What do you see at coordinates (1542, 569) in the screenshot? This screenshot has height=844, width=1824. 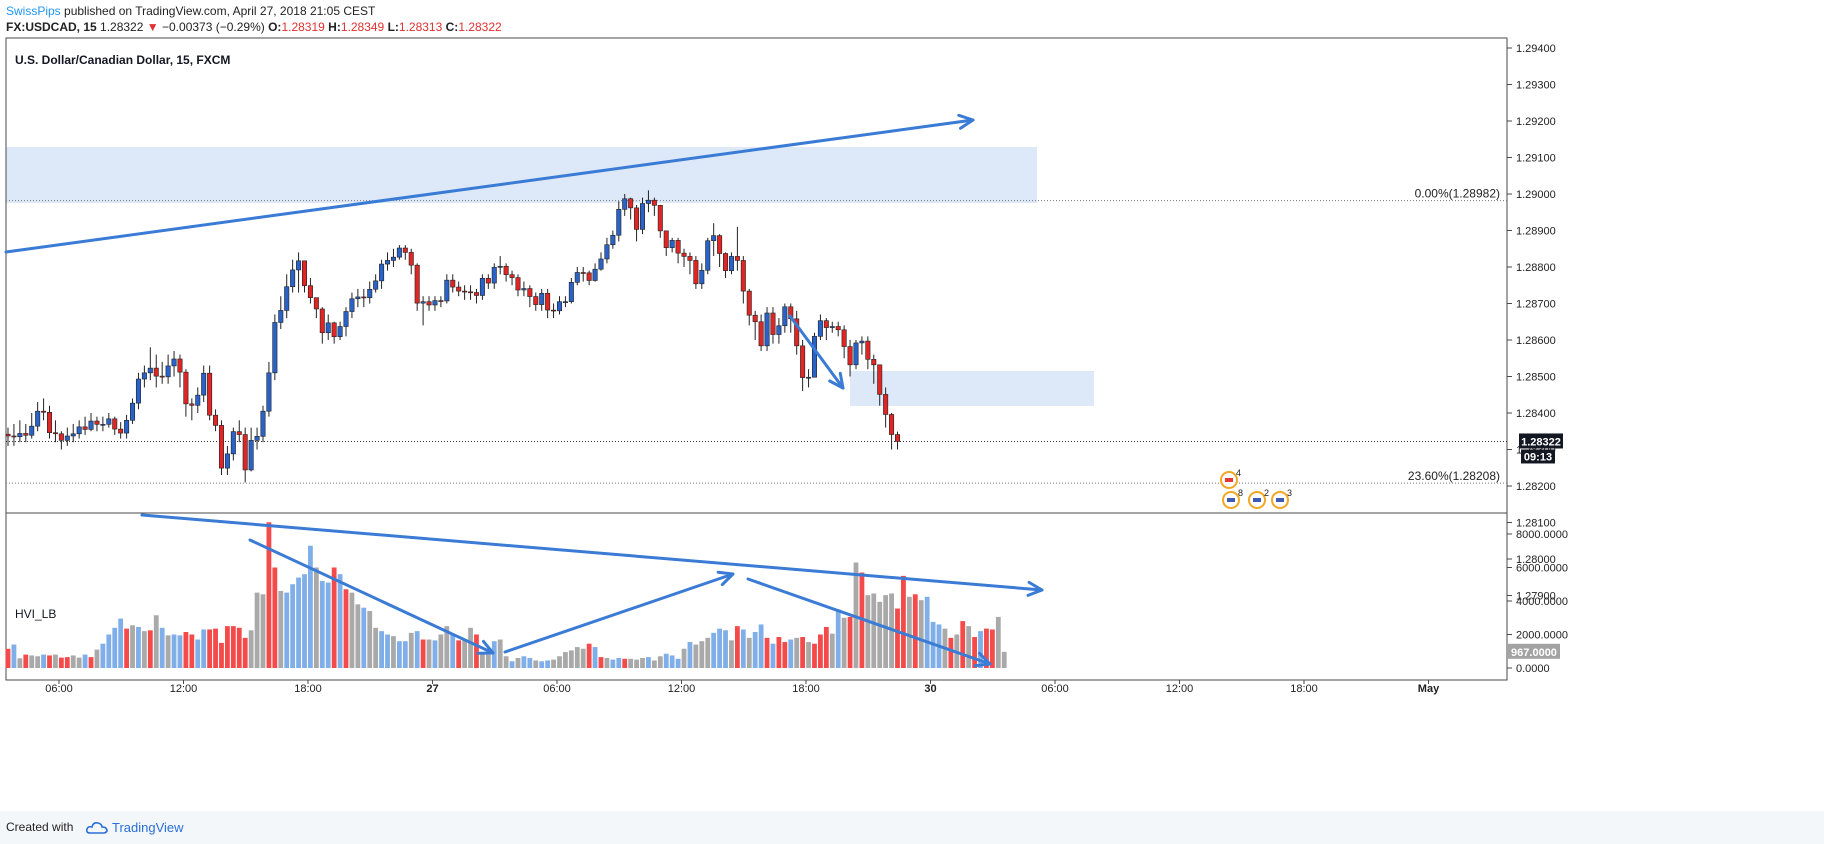 I see `volume-tick-label: 6000.0000` at bounding box center [1542, 569].